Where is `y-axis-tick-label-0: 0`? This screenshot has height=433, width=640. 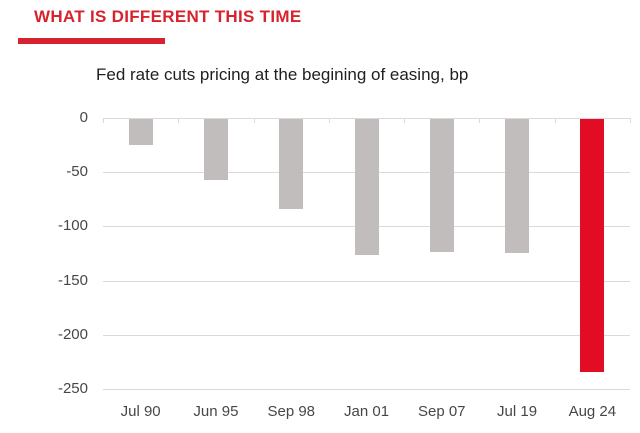
y-axis-tick-label-0: 0 is located at coordinates (83, 117).